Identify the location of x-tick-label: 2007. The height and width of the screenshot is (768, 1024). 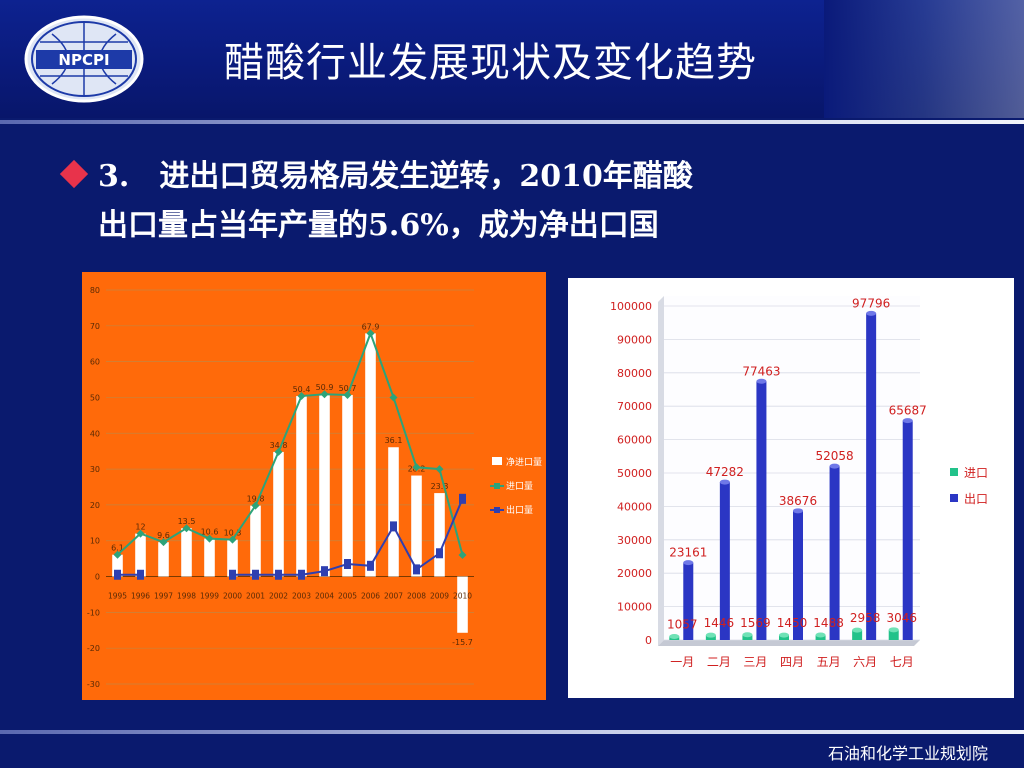
(393, 596).